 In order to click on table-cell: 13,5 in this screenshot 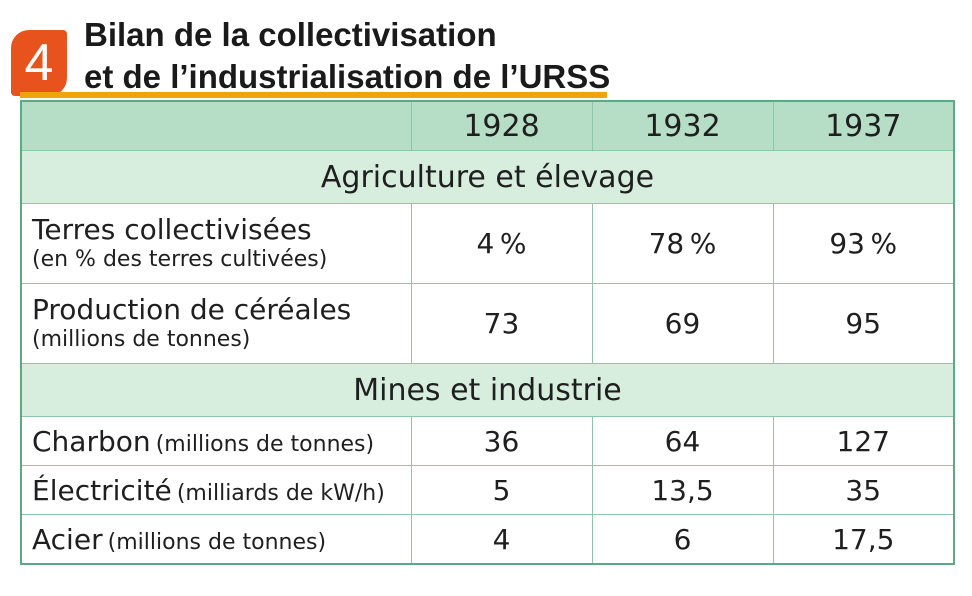, I will do `click(682, 490)`.